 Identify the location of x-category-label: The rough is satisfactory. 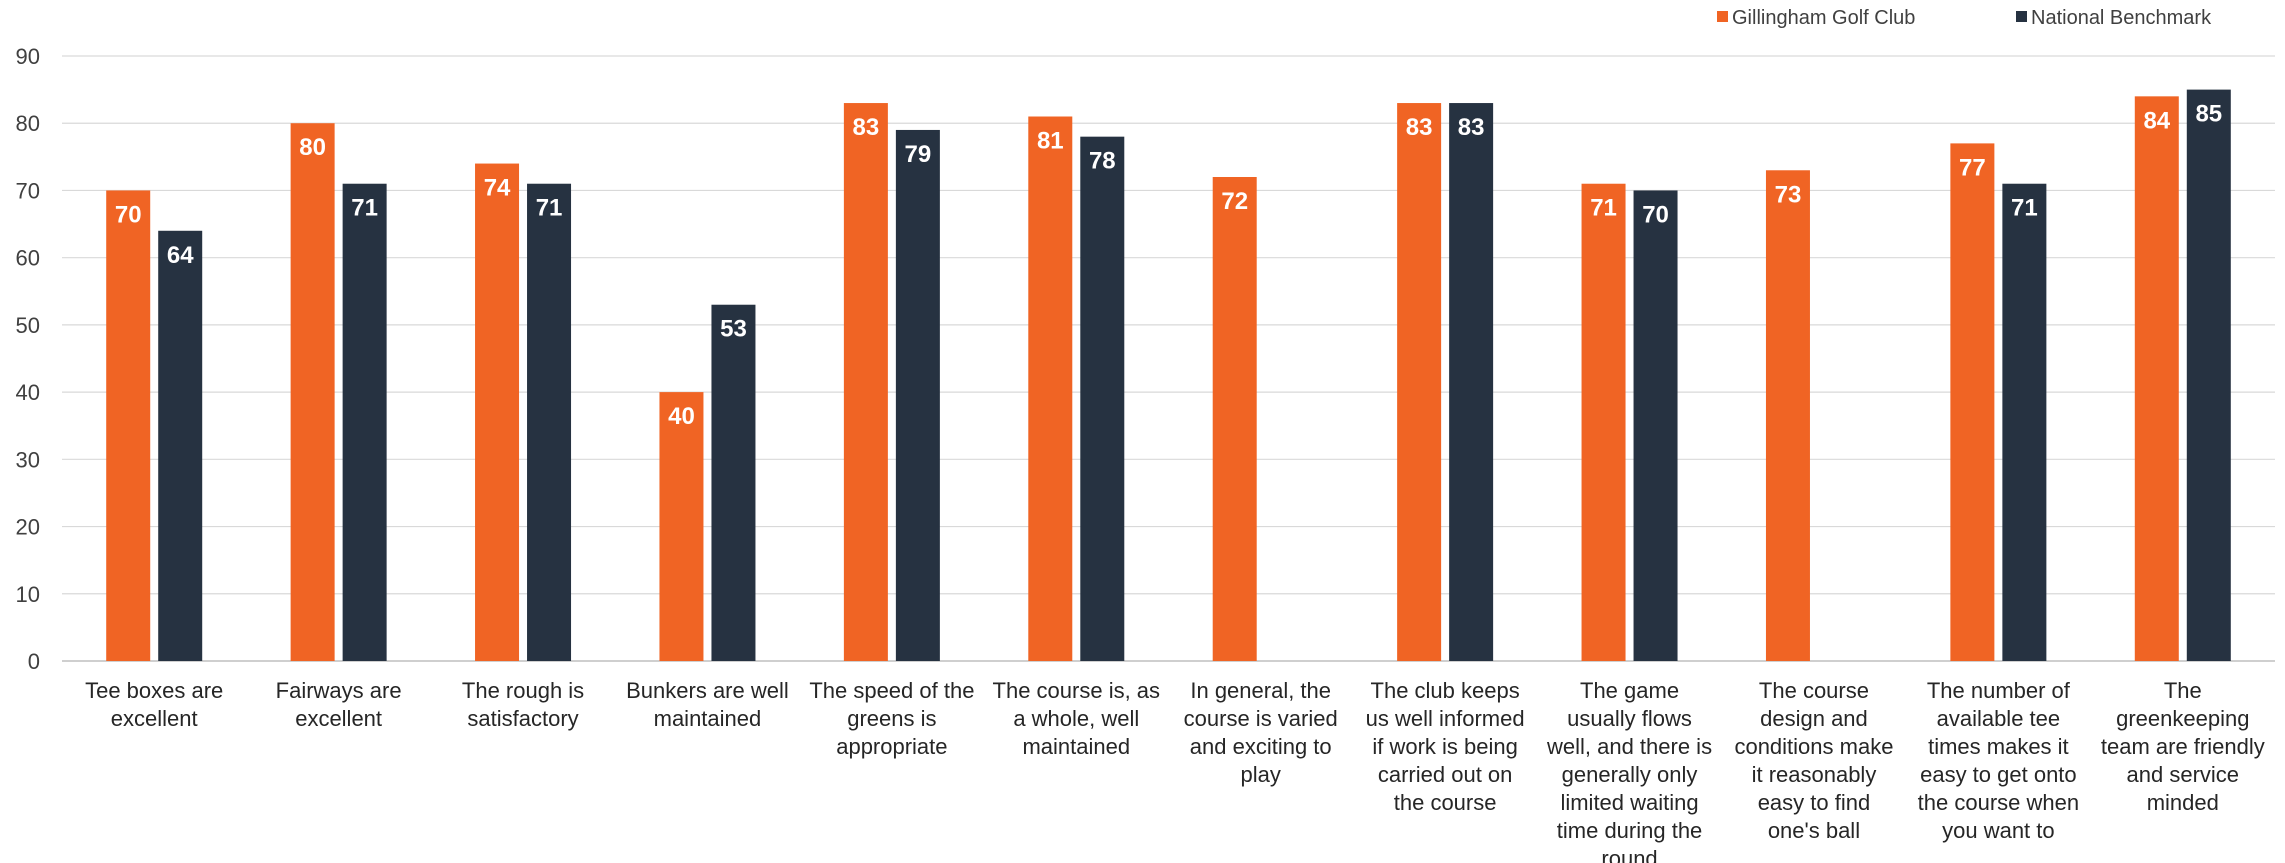
(523, 704).